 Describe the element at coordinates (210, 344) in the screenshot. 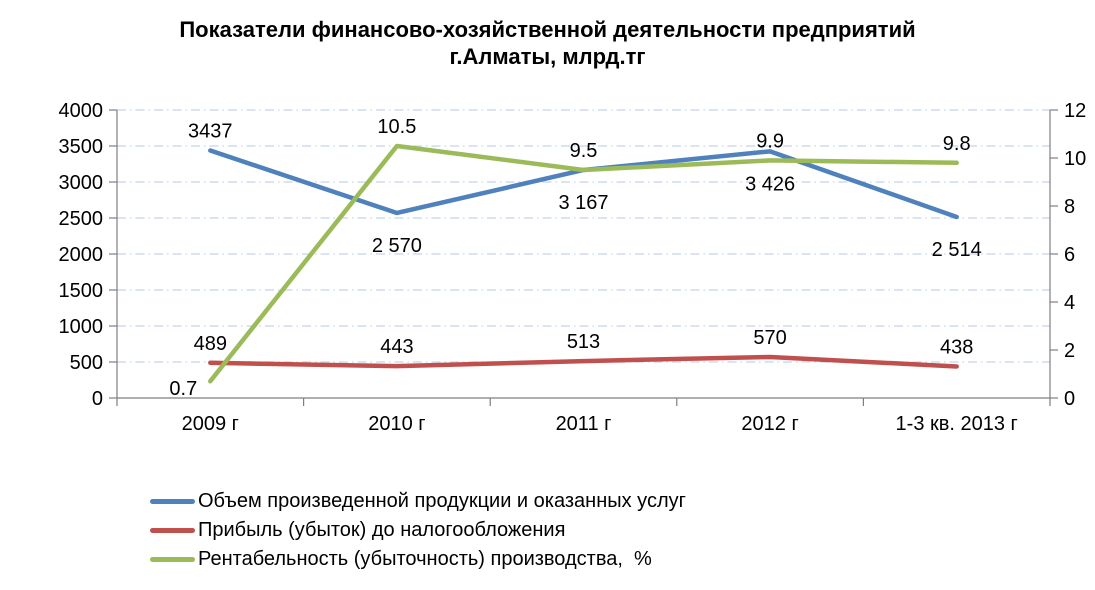

I see `data-label-profit-before-tax: 489` at that location.